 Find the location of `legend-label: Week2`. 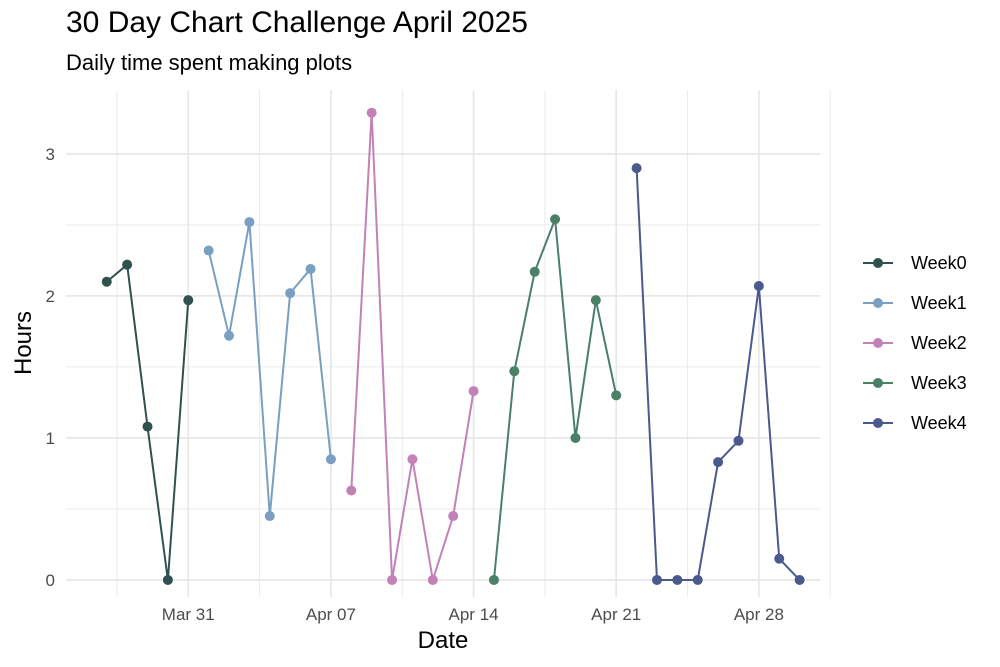

legend-label: Week2 is located at coordinates (939, 343).